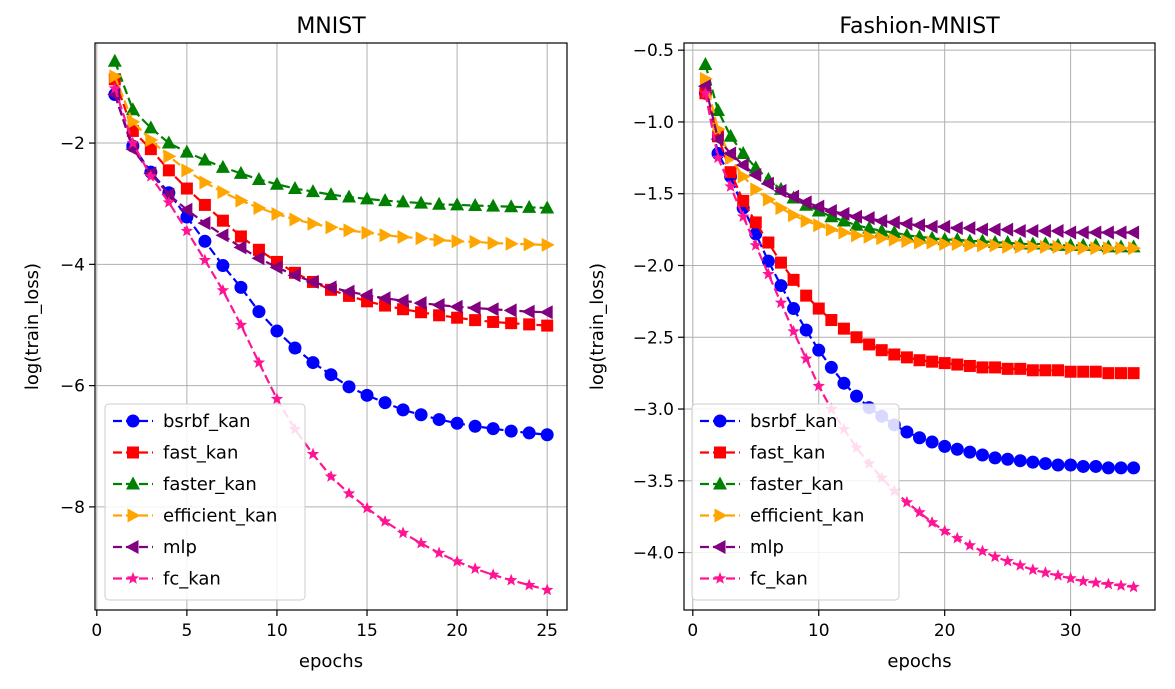 The width and height of the screenshot is (1175, 689). I want to click on y-tick-label: −0.5, so click(653, 51).